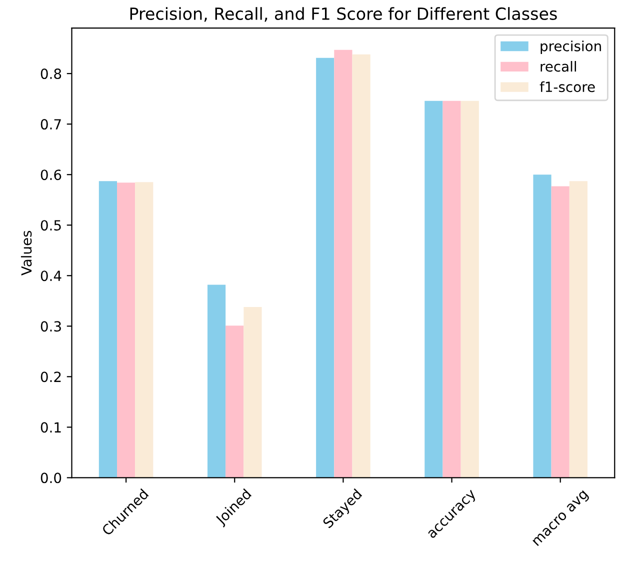 This screenshot has height=562, width=624. What do you see at coordinates (50, 377) in the screenshot?
I see `y-tick-label: 0.2` at bounding box center [50, 377].